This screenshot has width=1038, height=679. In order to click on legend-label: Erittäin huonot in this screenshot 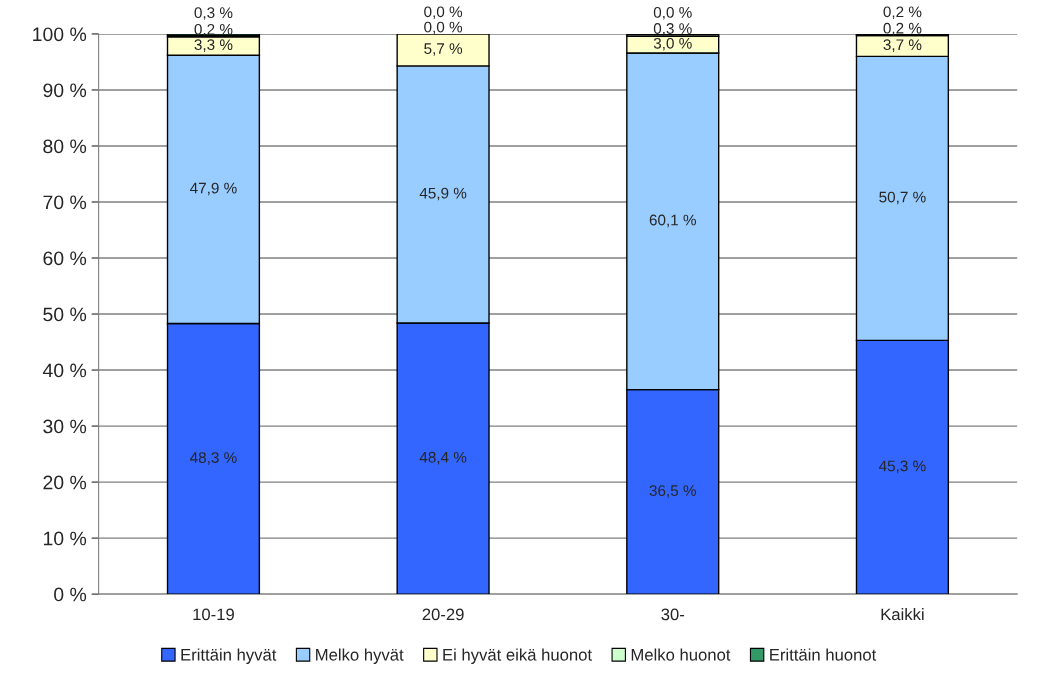, I will do `click(823, 654)`.